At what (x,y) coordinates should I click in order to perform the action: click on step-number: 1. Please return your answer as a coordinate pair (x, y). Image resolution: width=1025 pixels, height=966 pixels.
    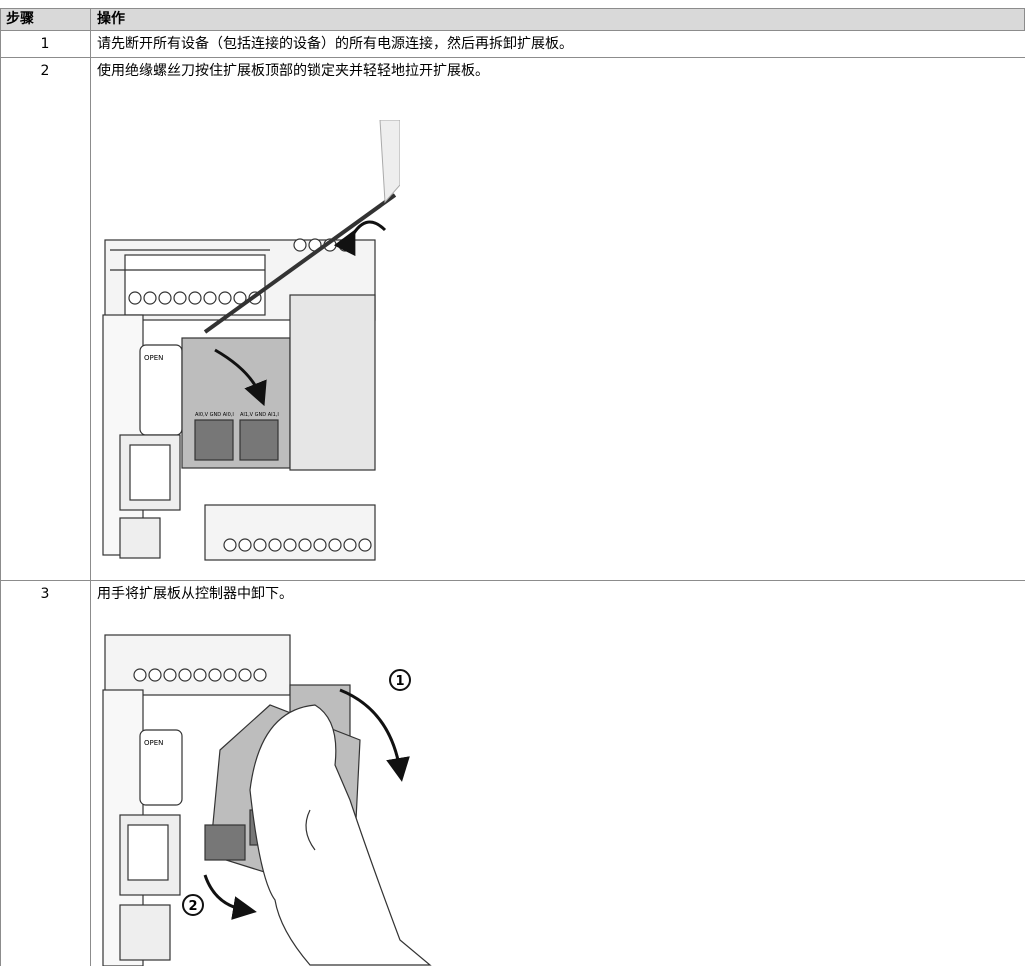
    Looking at the image, I should click on (45, 44).